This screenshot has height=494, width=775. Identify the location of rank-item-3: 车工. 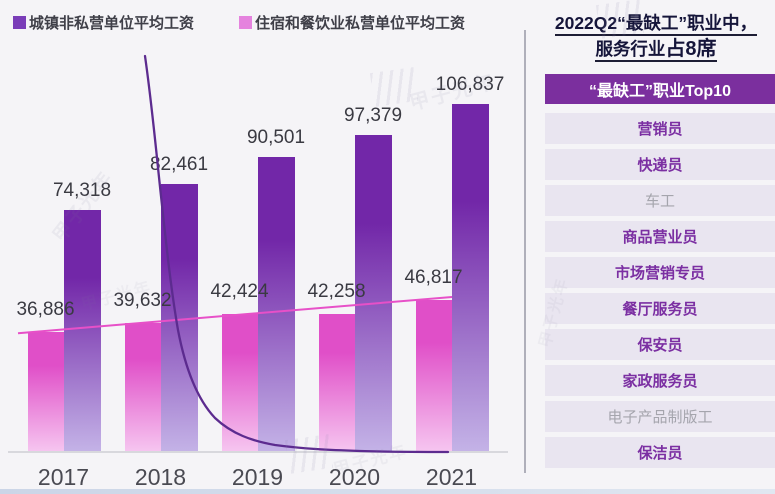
(660, 200).